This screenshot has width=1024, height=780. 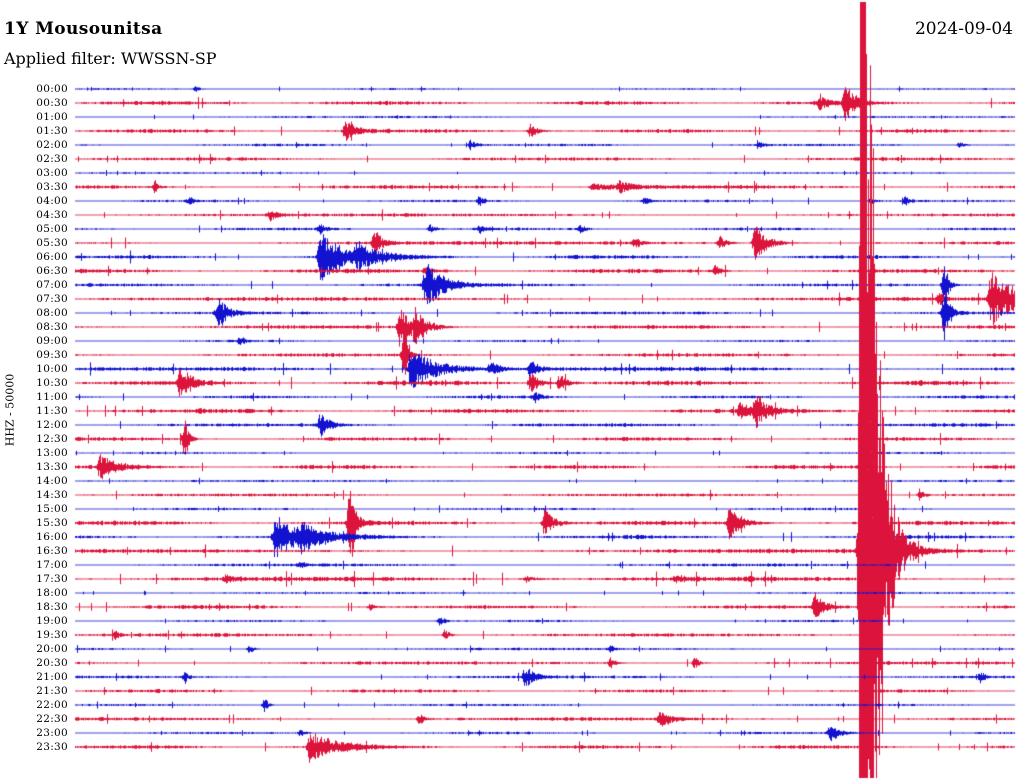 I want to click on time-label: 00:00, so click(x=52, y=88).